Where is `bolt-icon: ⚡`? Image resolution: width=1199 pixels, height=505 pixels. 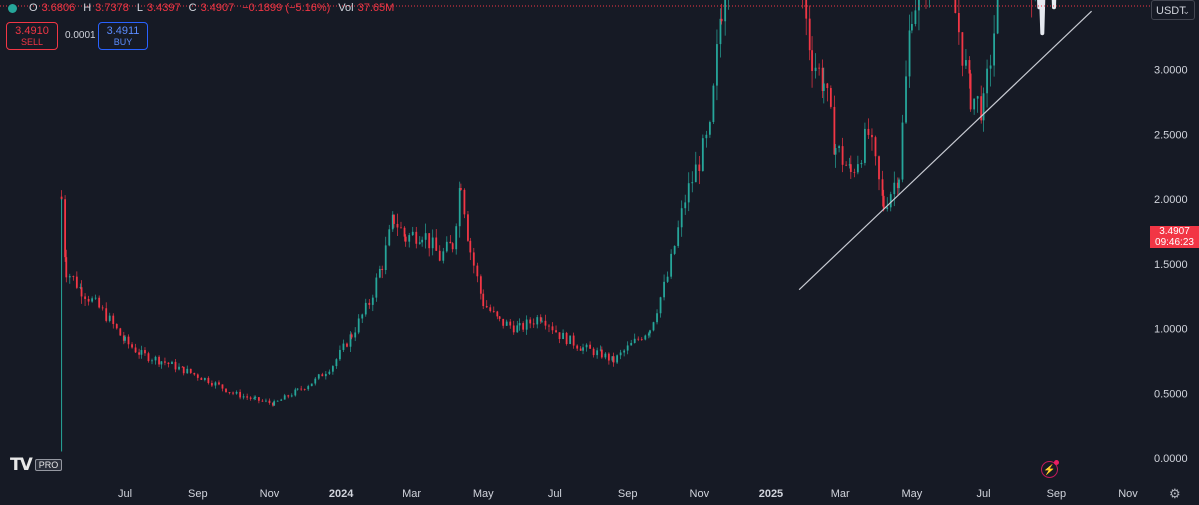 bolt-icon: ⚡ is located at coordinates (1049, 469).